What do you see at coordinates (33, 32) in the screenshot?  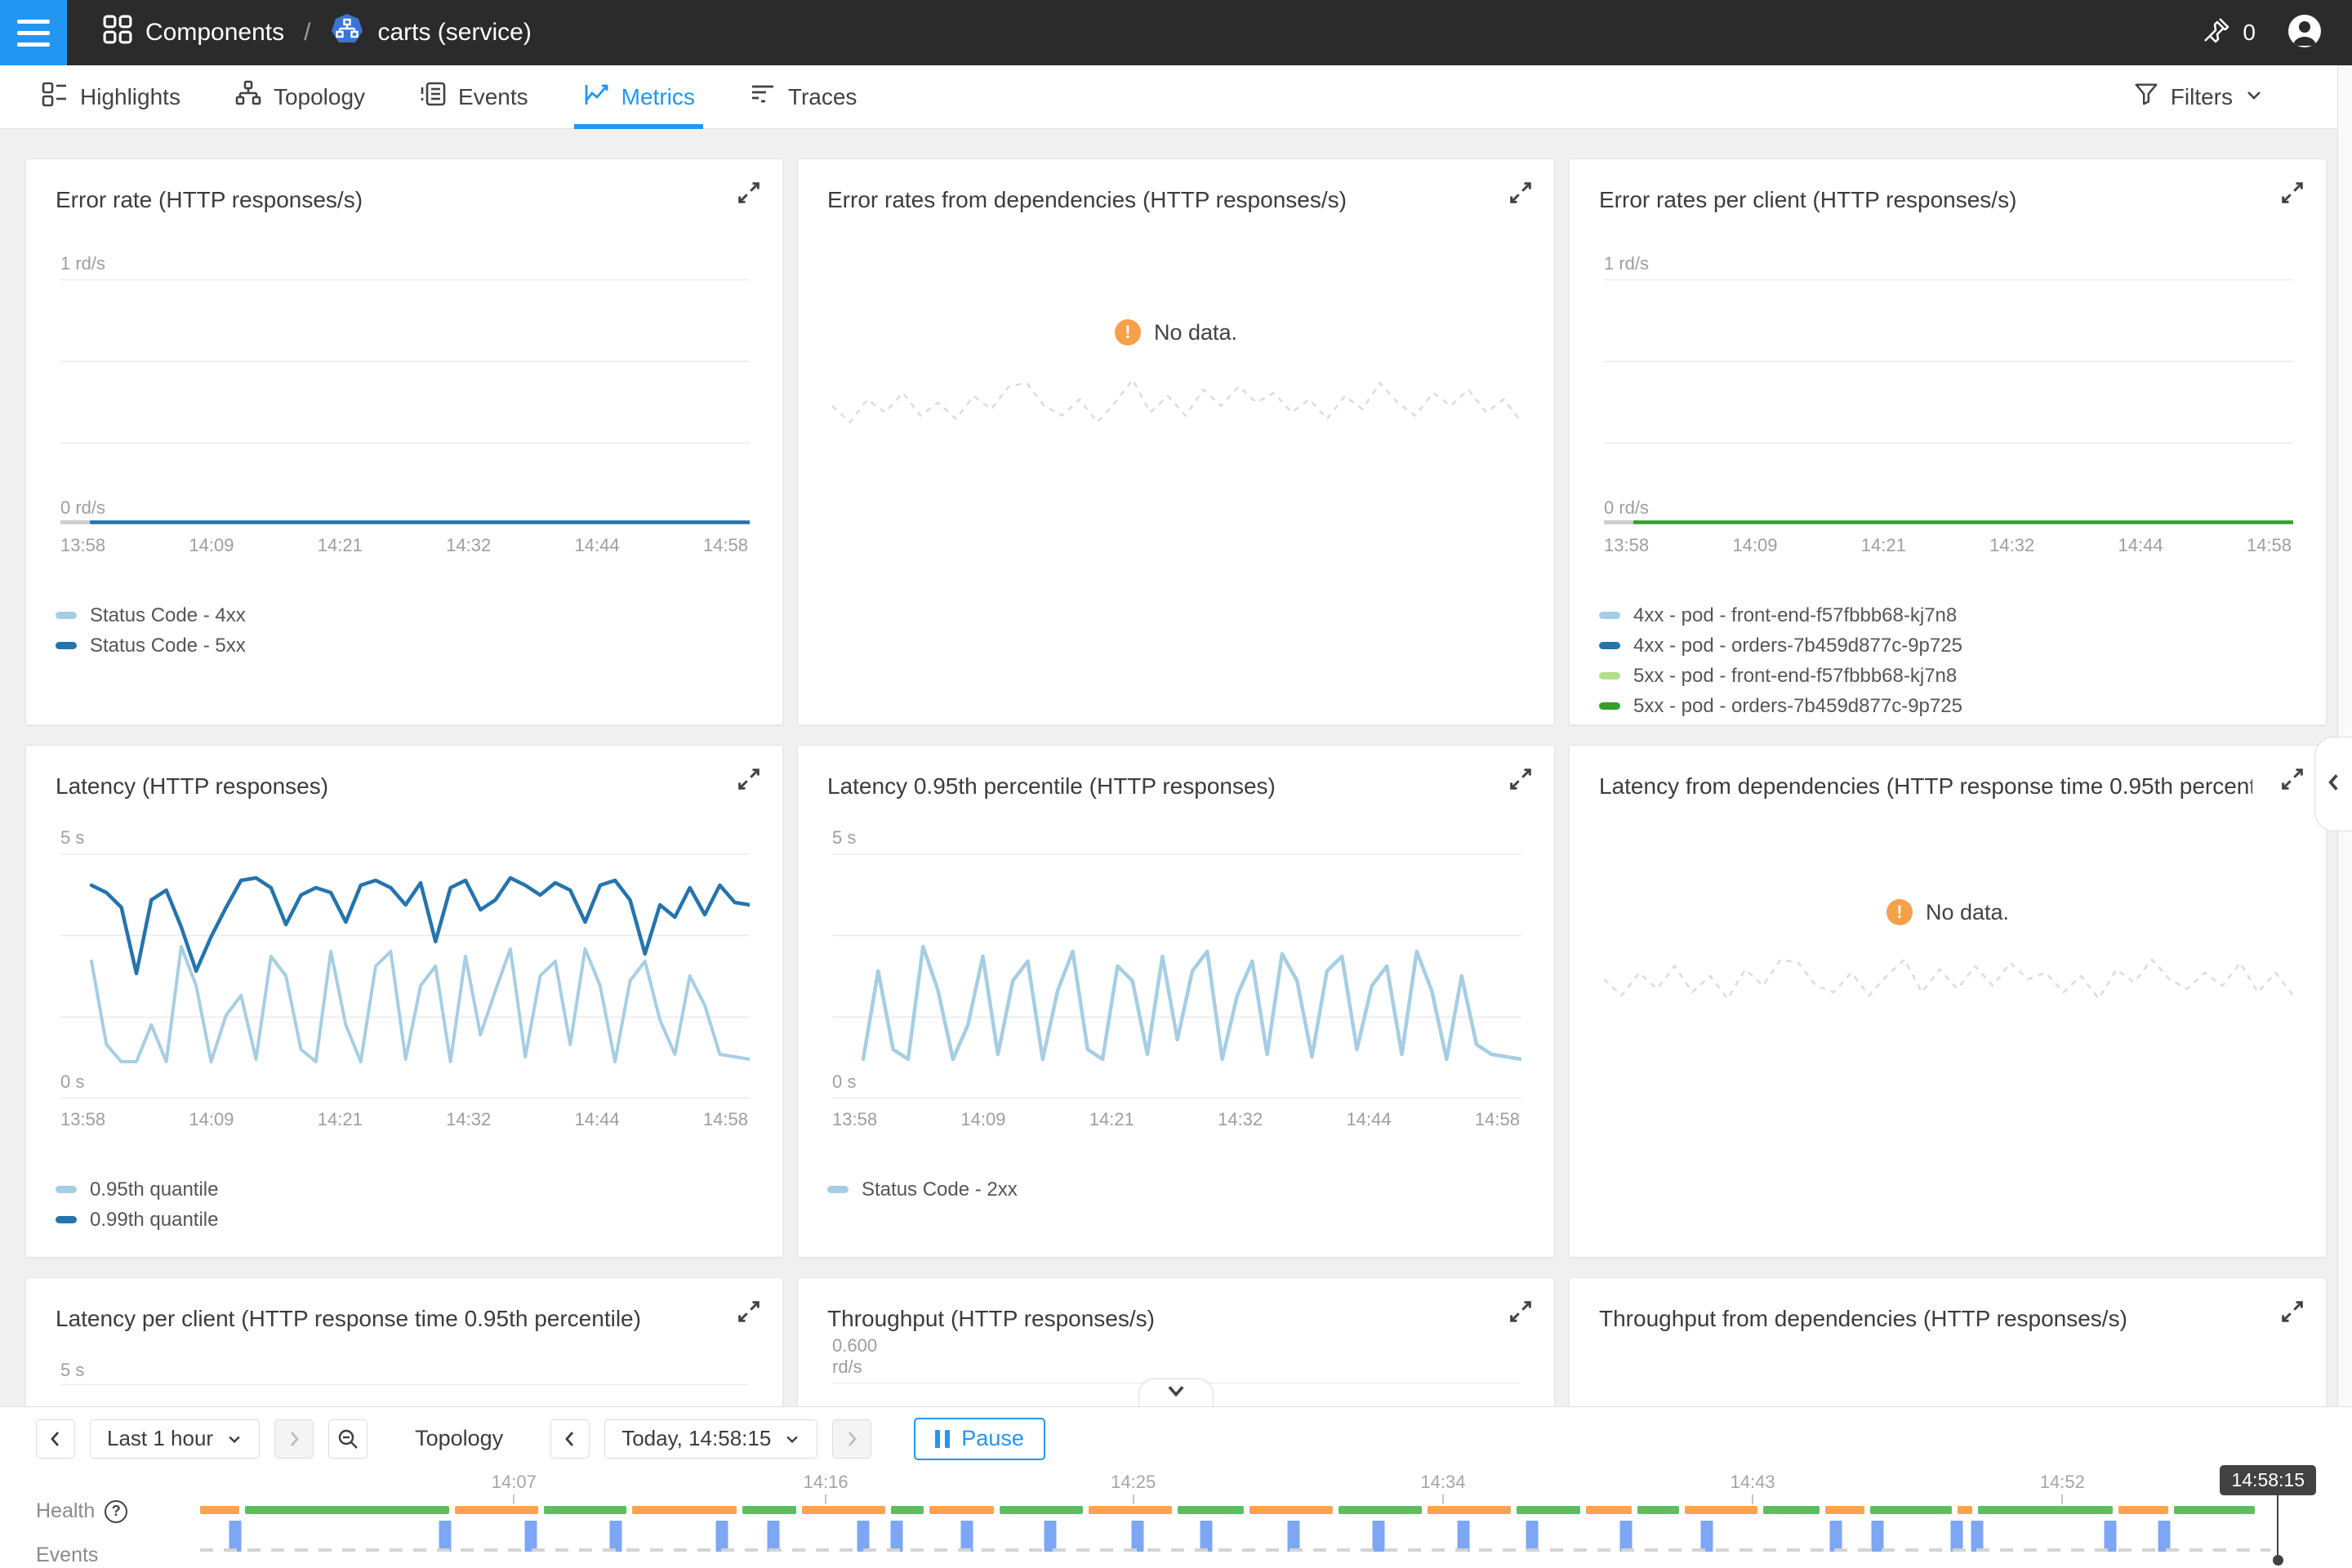 I see `hamburger-menu-icon` at bounding box center [33, 32].